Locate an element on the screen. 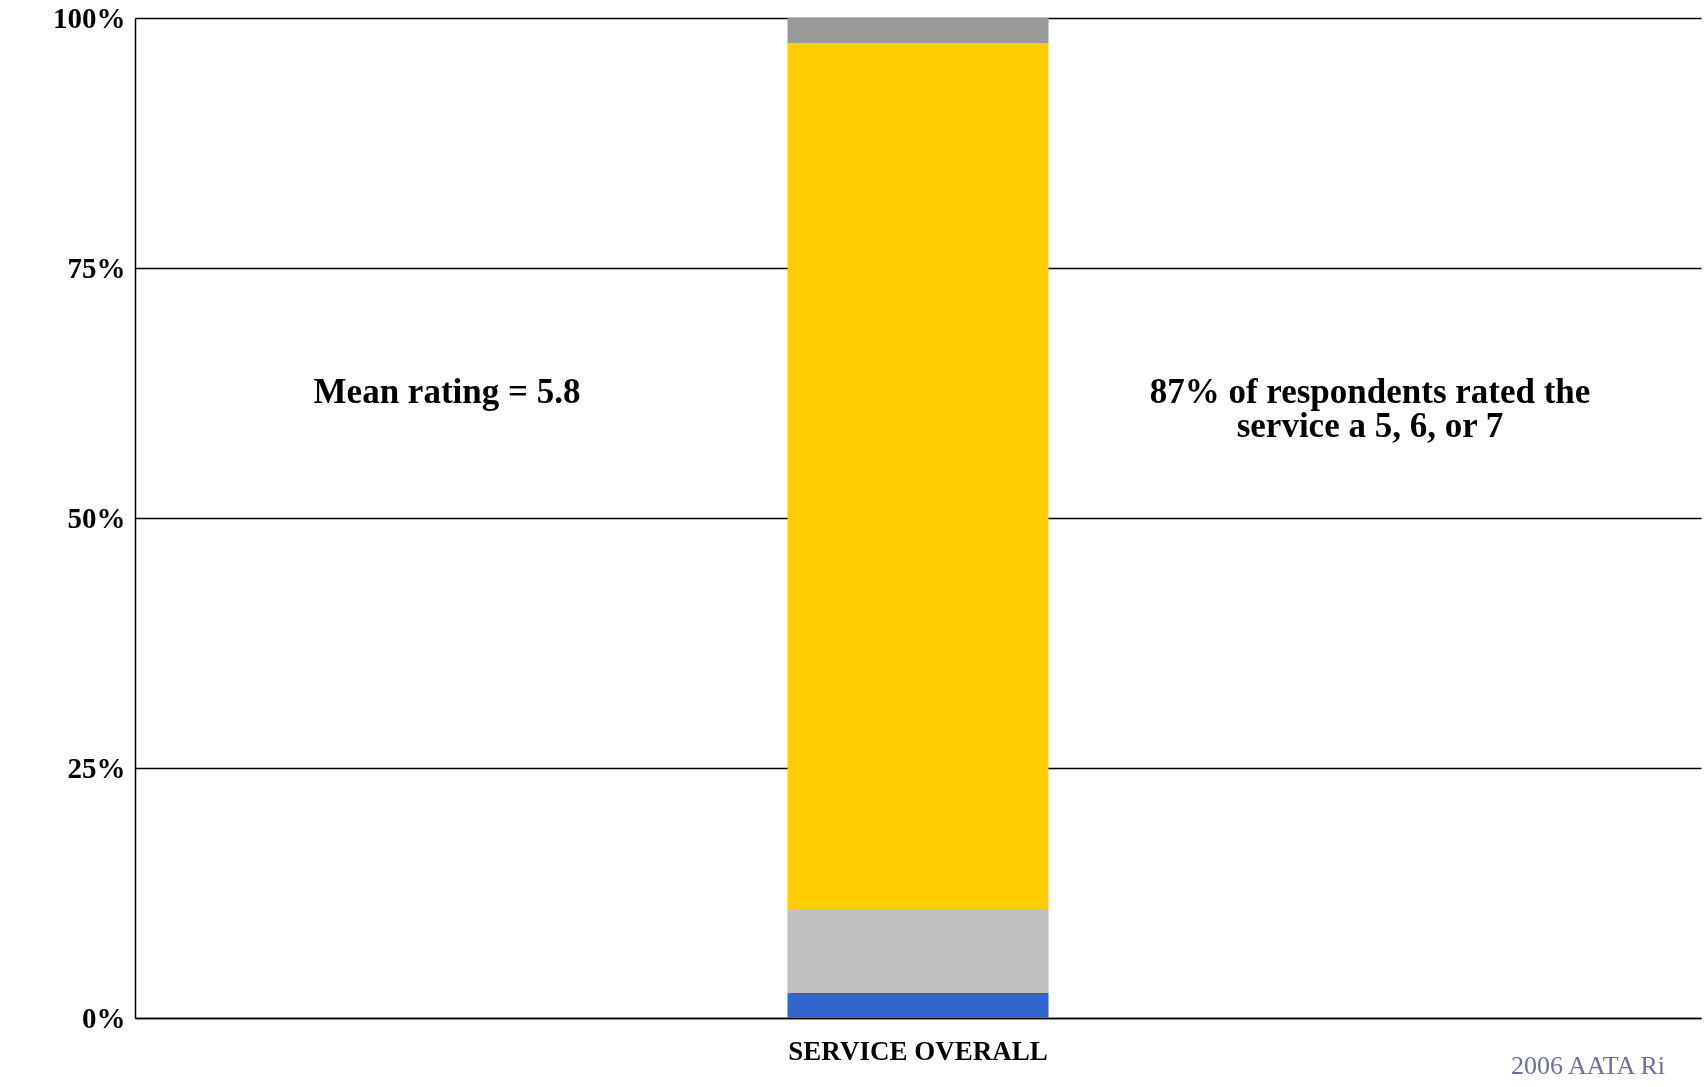 This screenshot has width=1705, height=1087. x-tick-label: SERVICE OVERALL is located at coordinates (918, 1050).